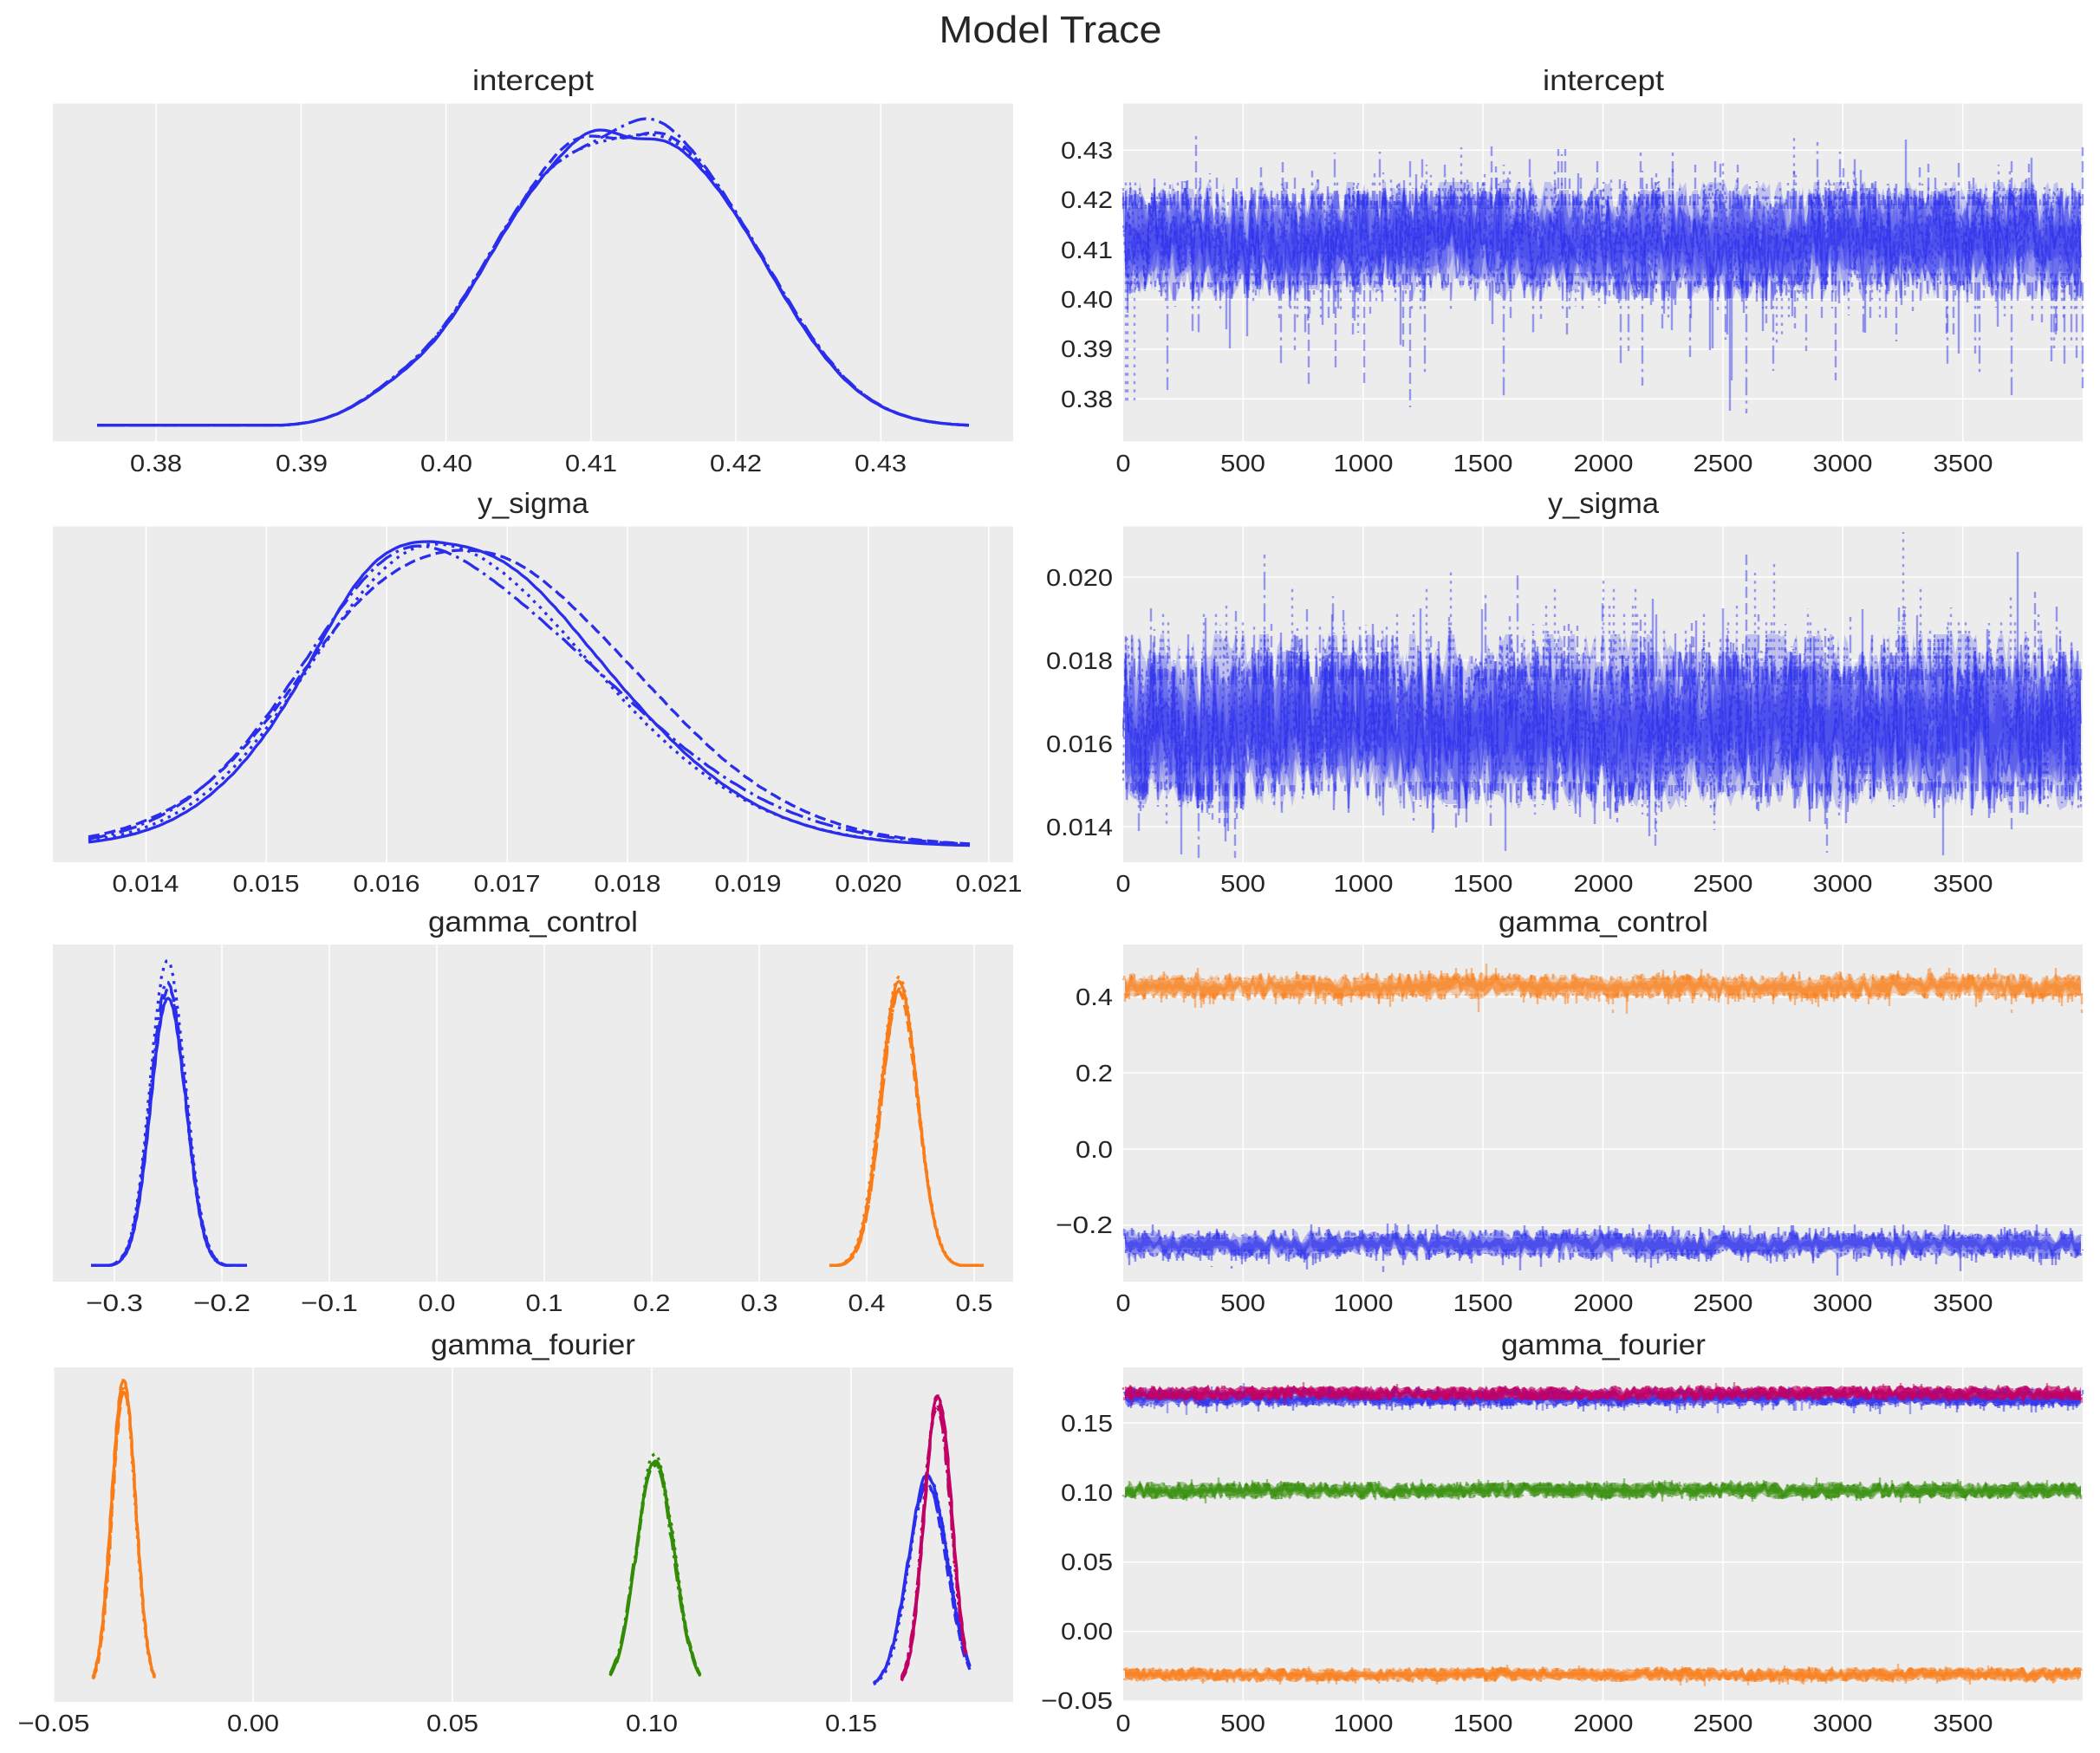 The width and height of the screenshot is (2100, 1753). What do you see at coordinates (1050, 30) in the screenshot?
I see `svg-text: Model Trace` at bounding box center [1050, 30].